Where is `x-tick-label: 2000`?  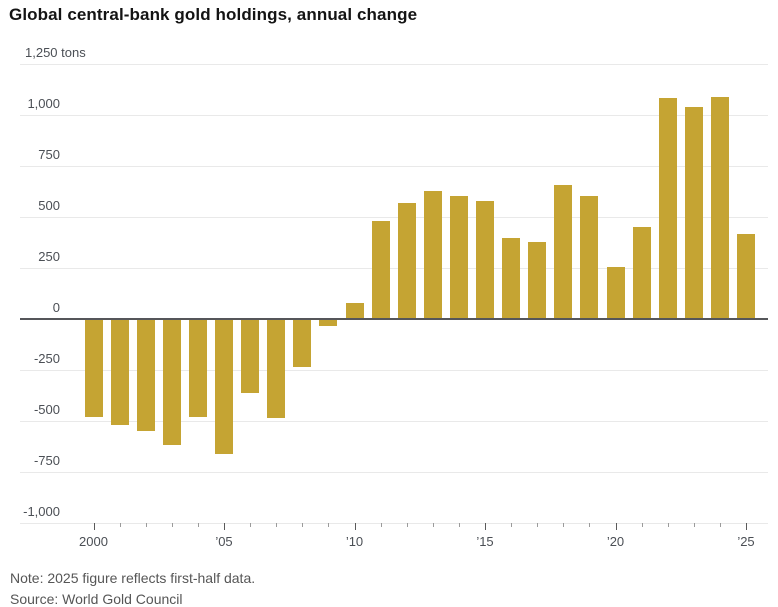
x-tick-label: 2000 is located at coordinates (93, 541).